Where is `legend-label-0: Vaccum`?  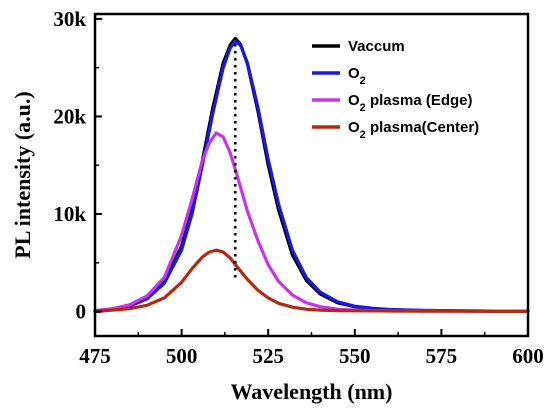
legend-label-0: Vaccum is located at coordinates (376, 46).